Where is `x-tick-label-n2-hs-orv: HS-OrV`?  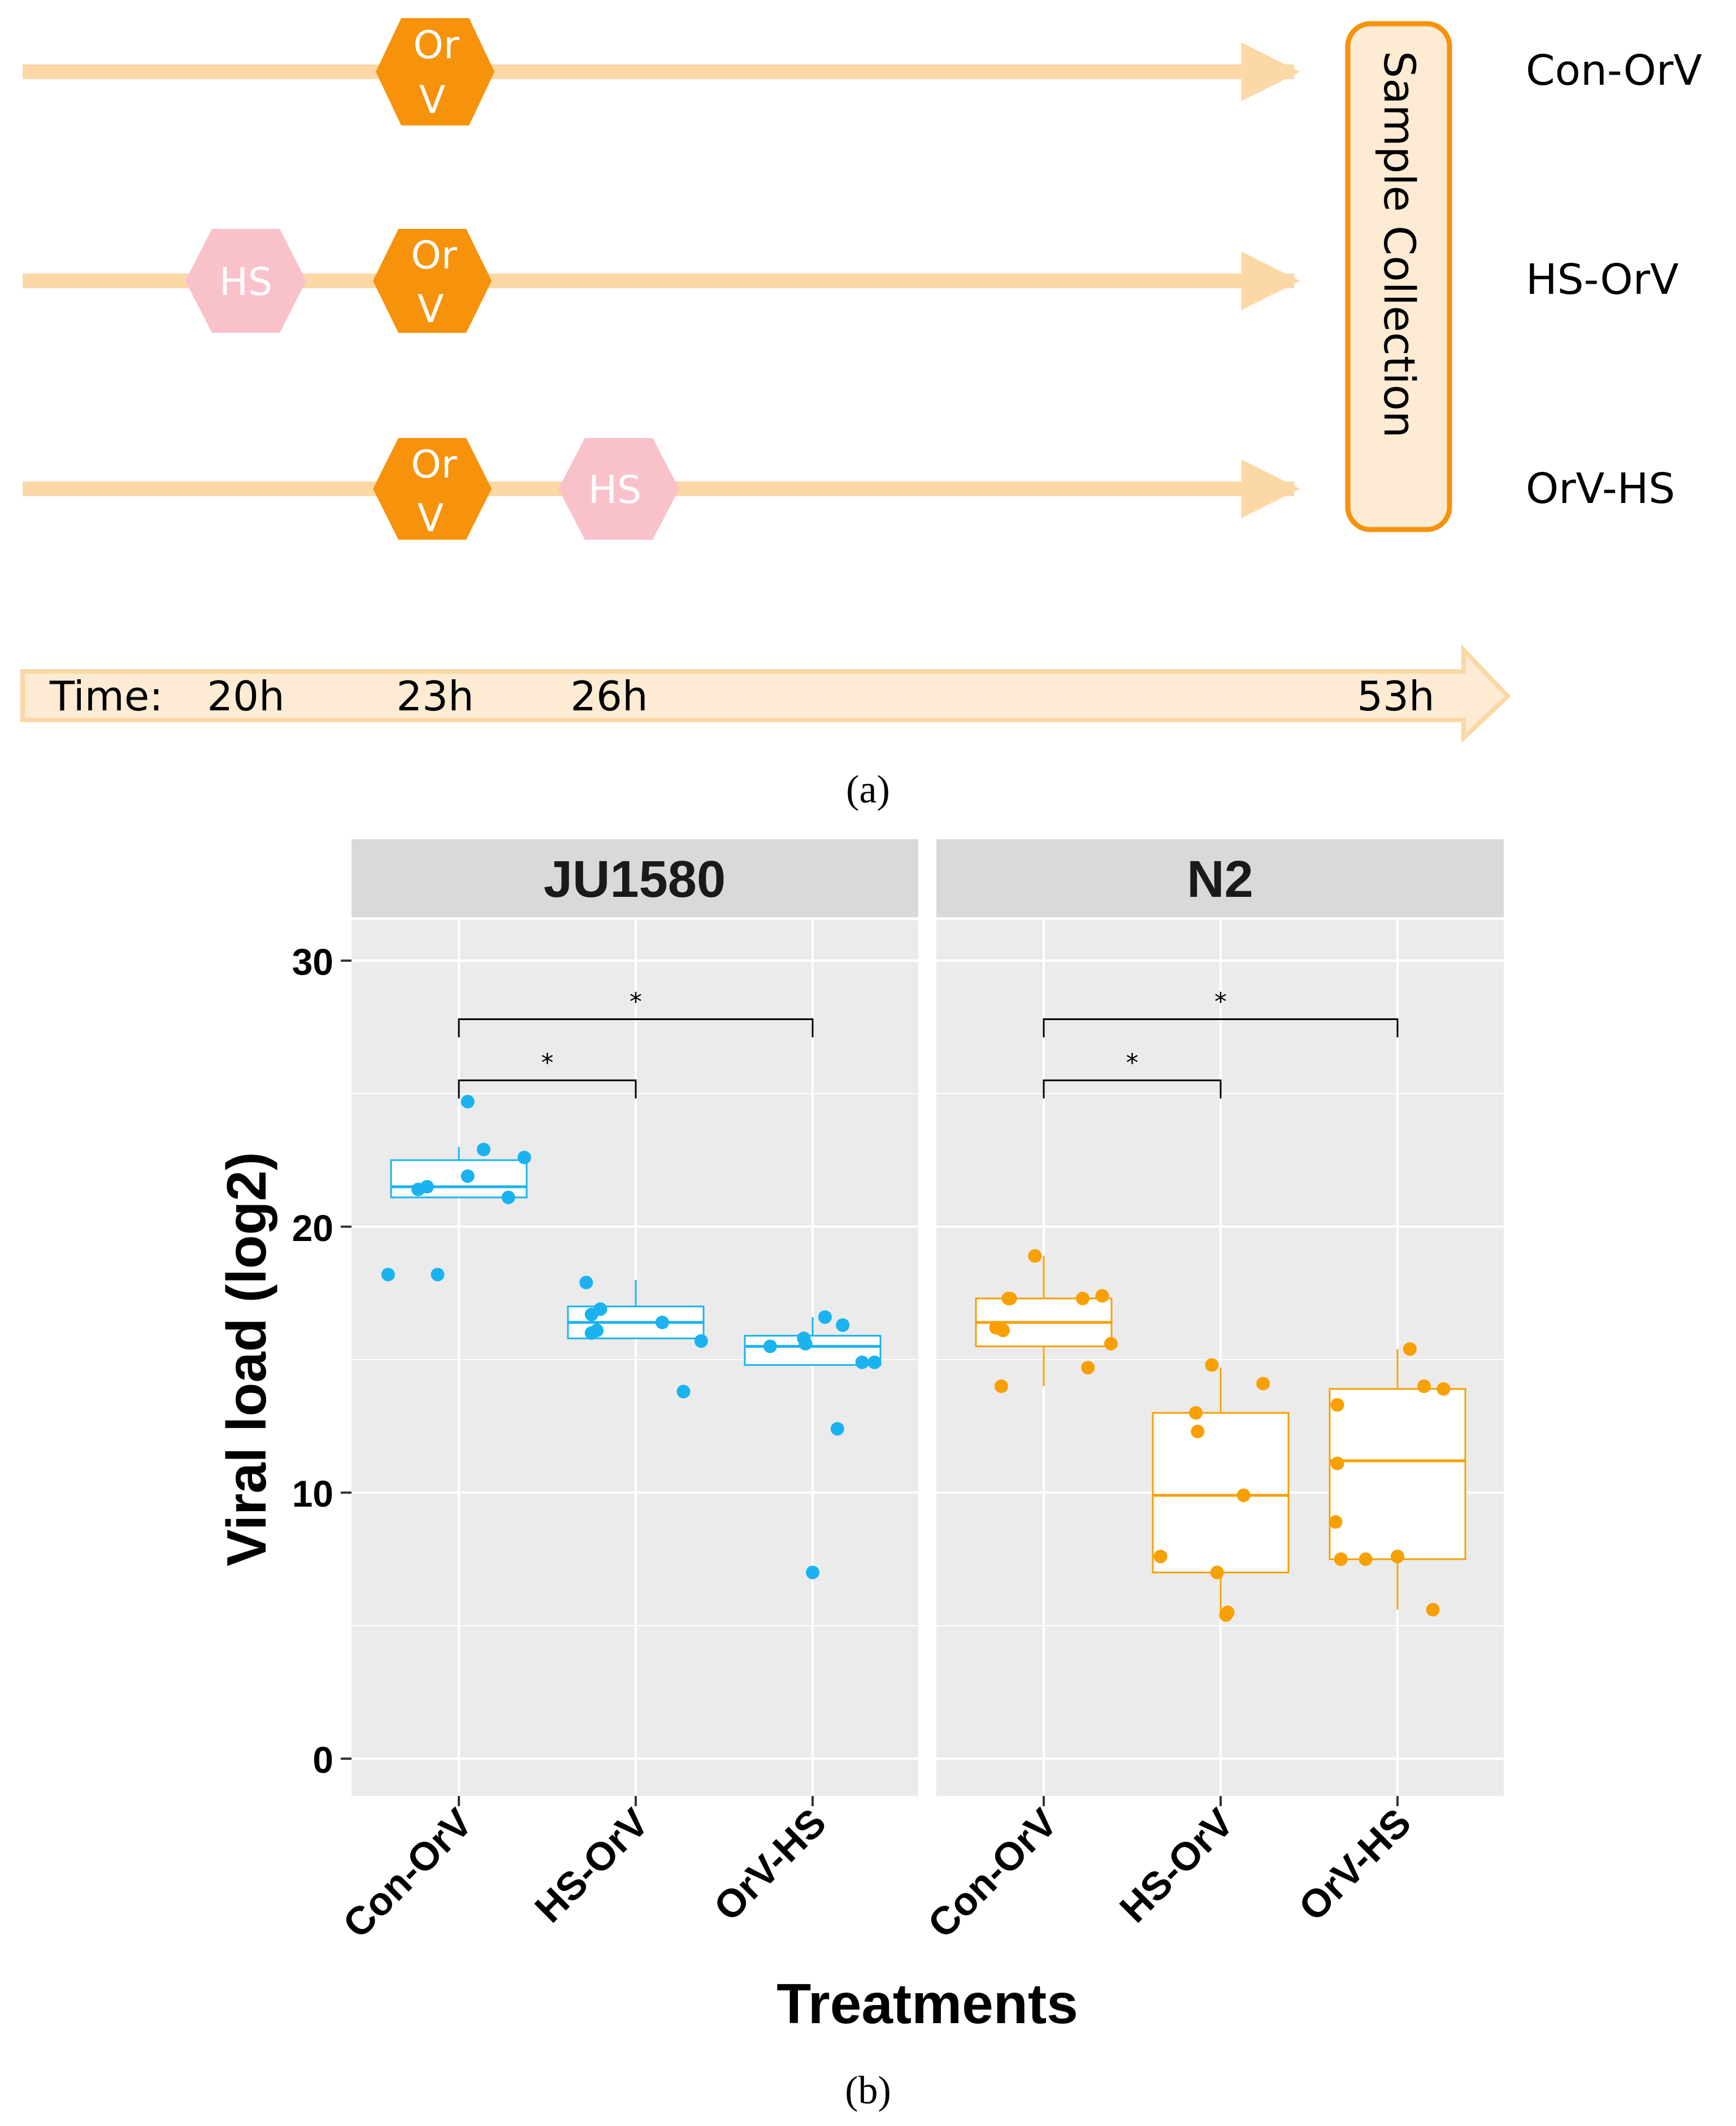 x-tick-label-n2-hs-orv: HS-OrV is located at coordinates (1176, 1865).